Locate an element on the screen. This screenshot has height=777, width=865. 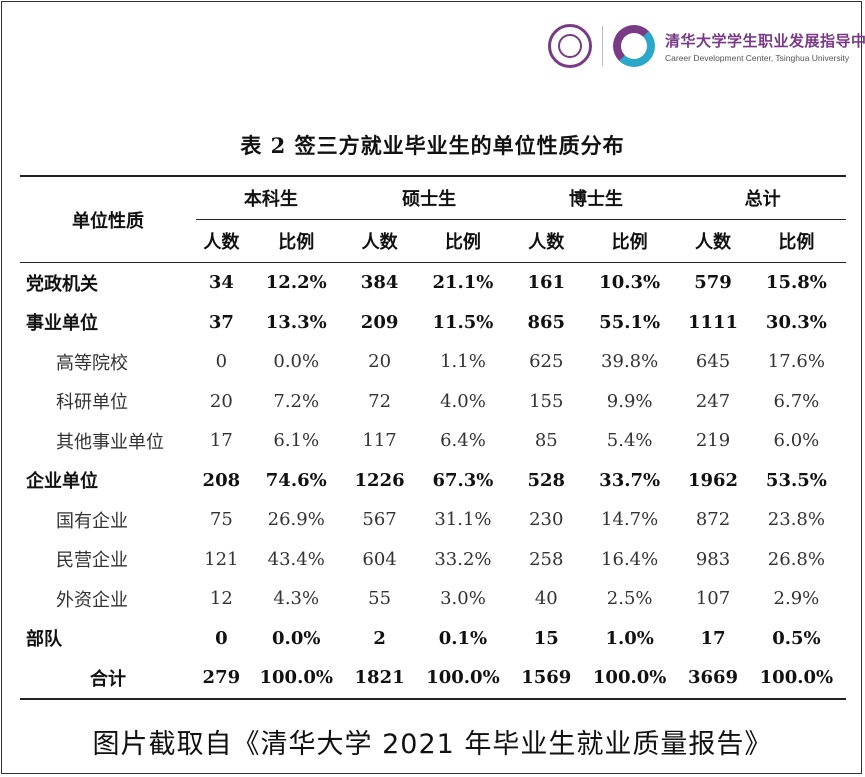
cell-ratio: 33.7% is located at coordinates (630, 480).